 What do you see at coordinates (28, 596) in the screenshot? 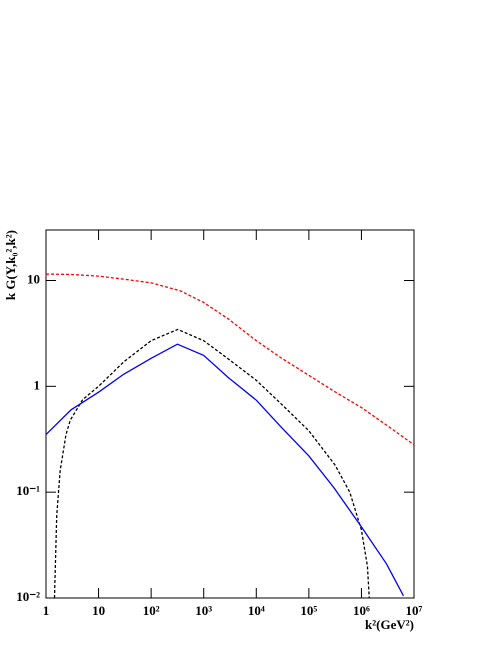
I see `y-tick-label: 10⁻²` at bounding box center [28, 596].